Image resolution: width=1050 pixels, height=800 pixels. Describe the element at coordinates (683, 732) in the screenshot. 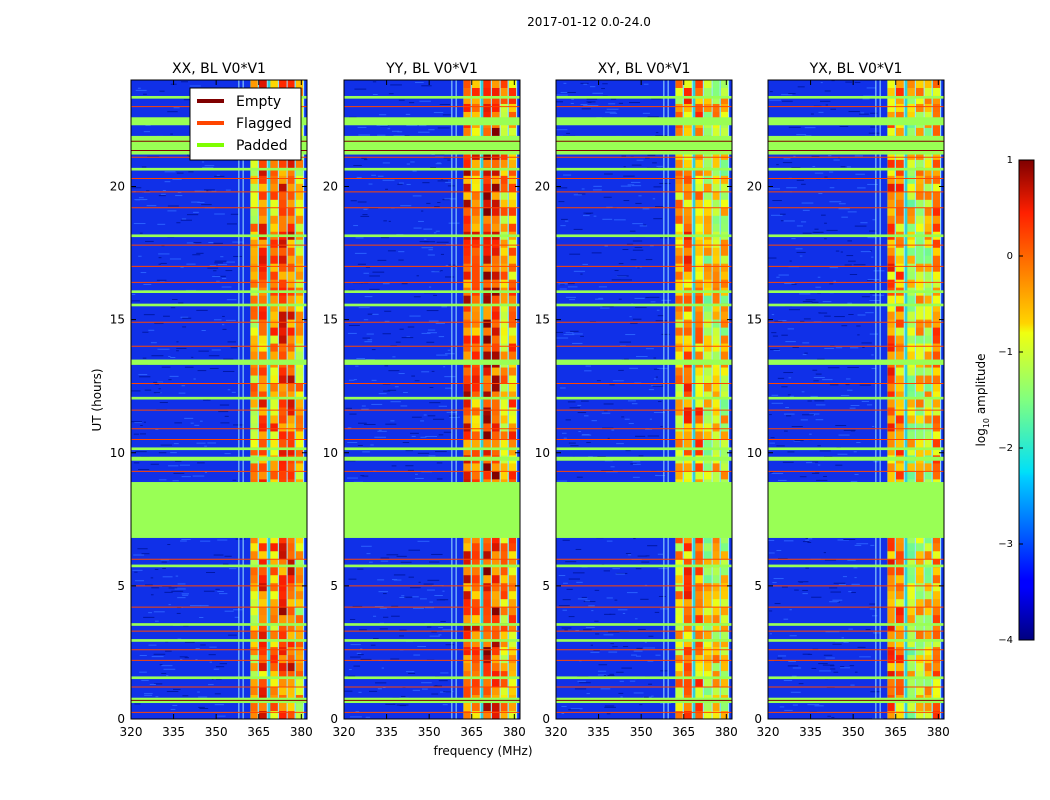

I see `x-tick-label: 365` at that location.